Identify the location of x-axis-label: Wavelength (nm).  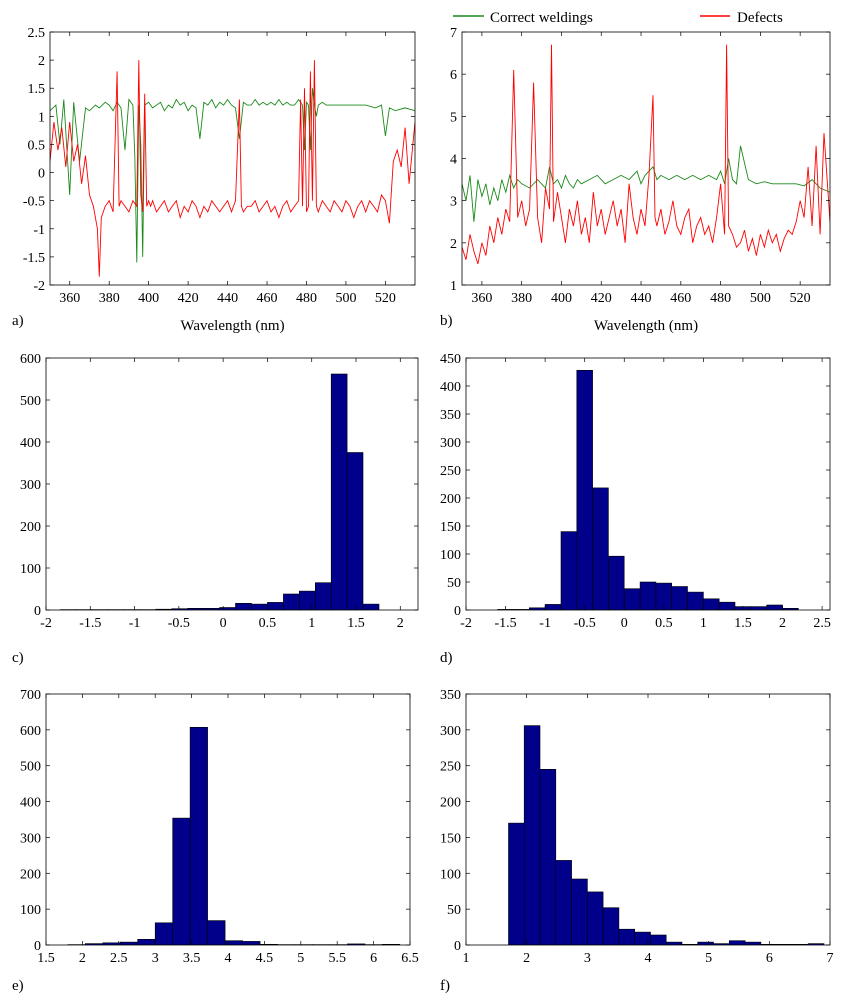
(232, 326).